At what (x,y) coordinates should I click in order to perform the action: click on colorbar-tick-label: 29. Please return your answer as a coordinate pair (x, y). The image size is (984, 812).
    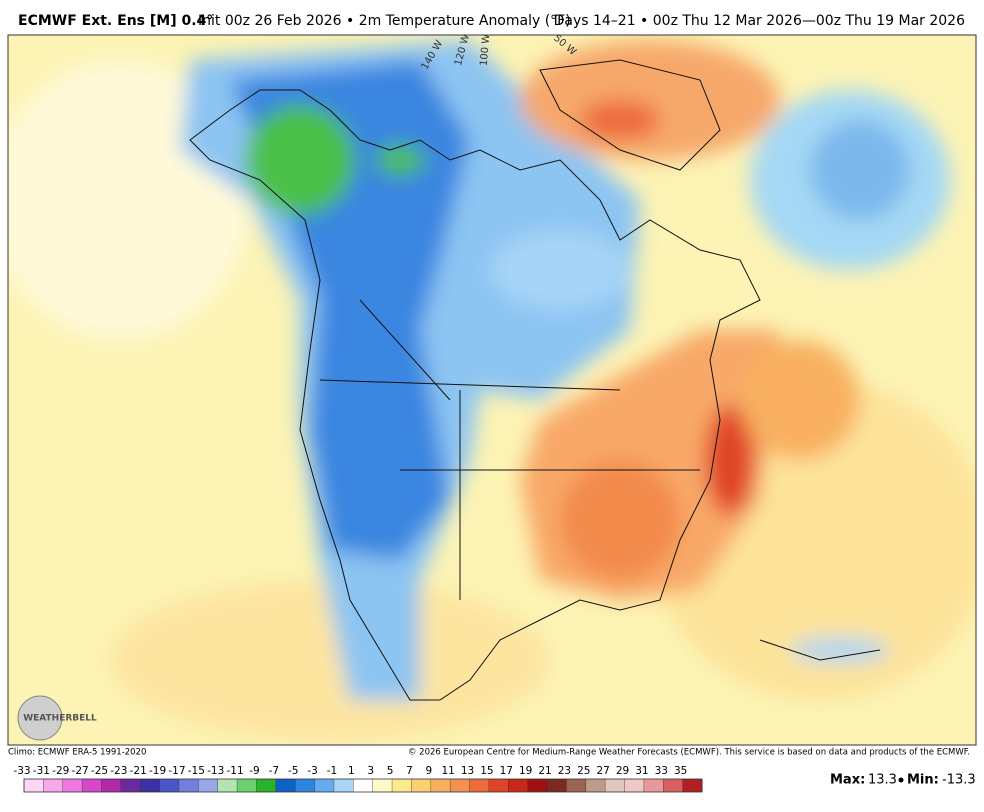
    Looking at the image, I should click on (622, 771).